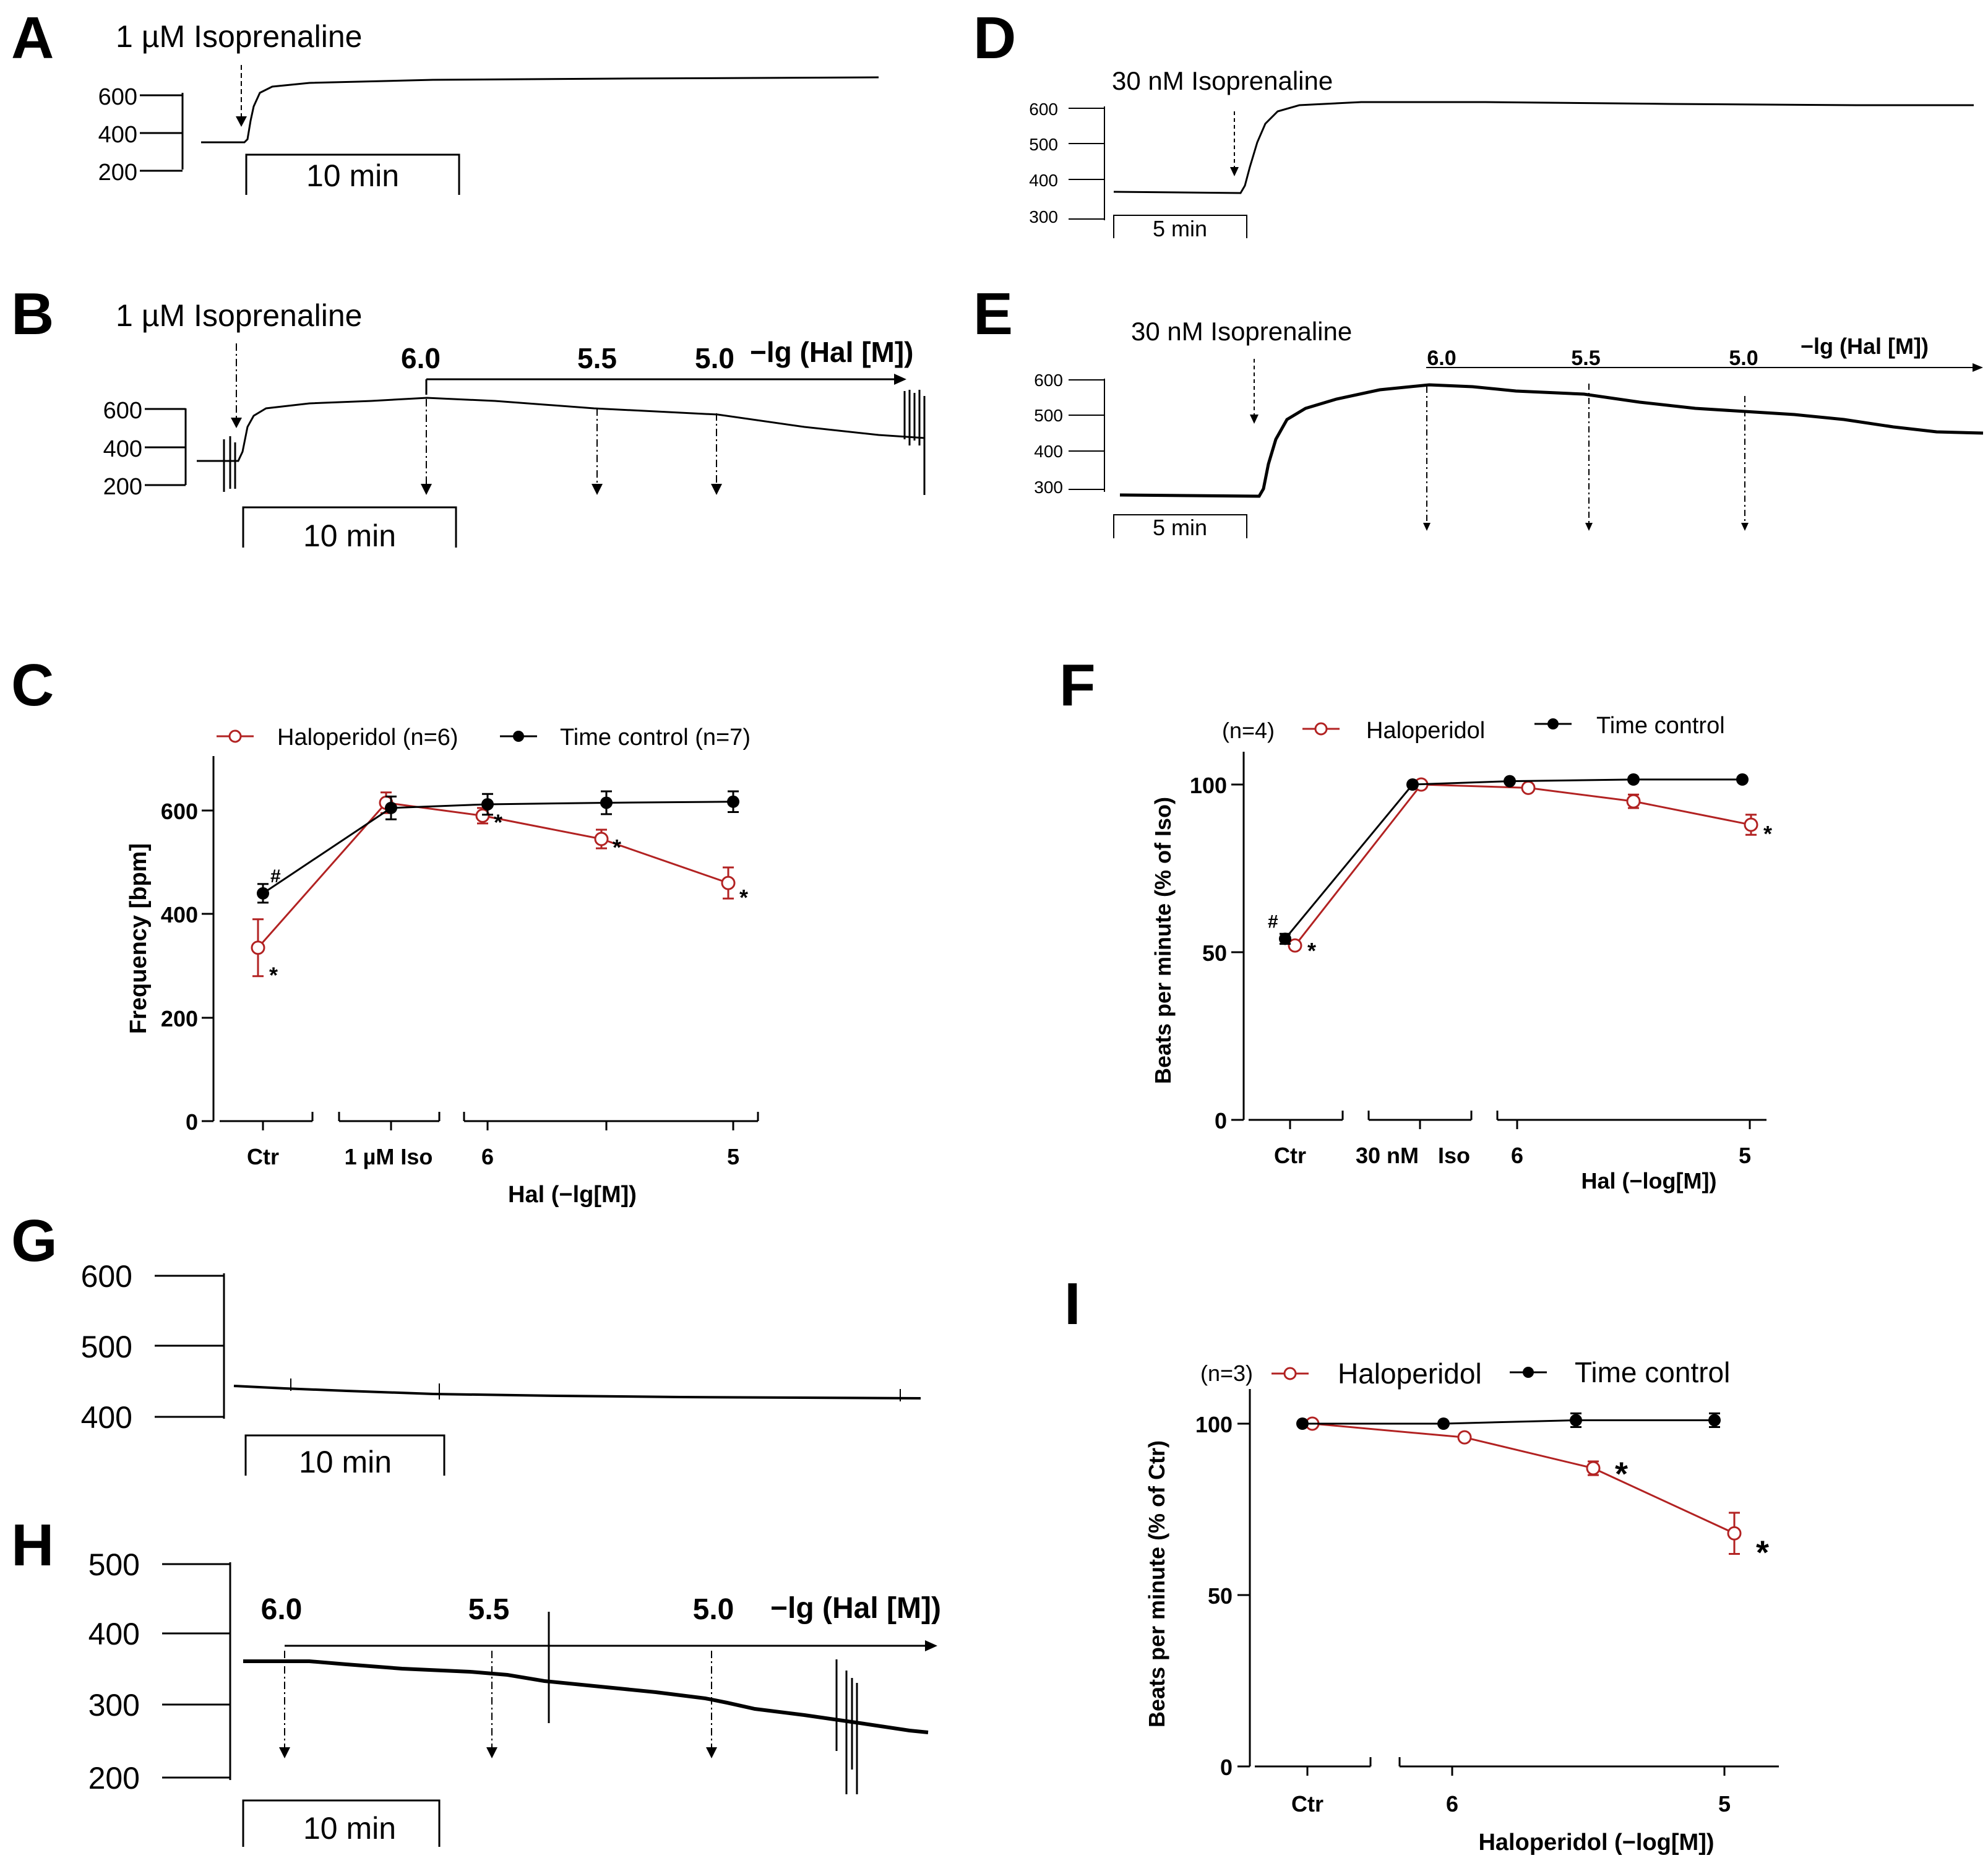 The width and height of the screenshot is (1988, 1858). I want to click on panel-f-ytick-label: 100, so click(1208, 786).